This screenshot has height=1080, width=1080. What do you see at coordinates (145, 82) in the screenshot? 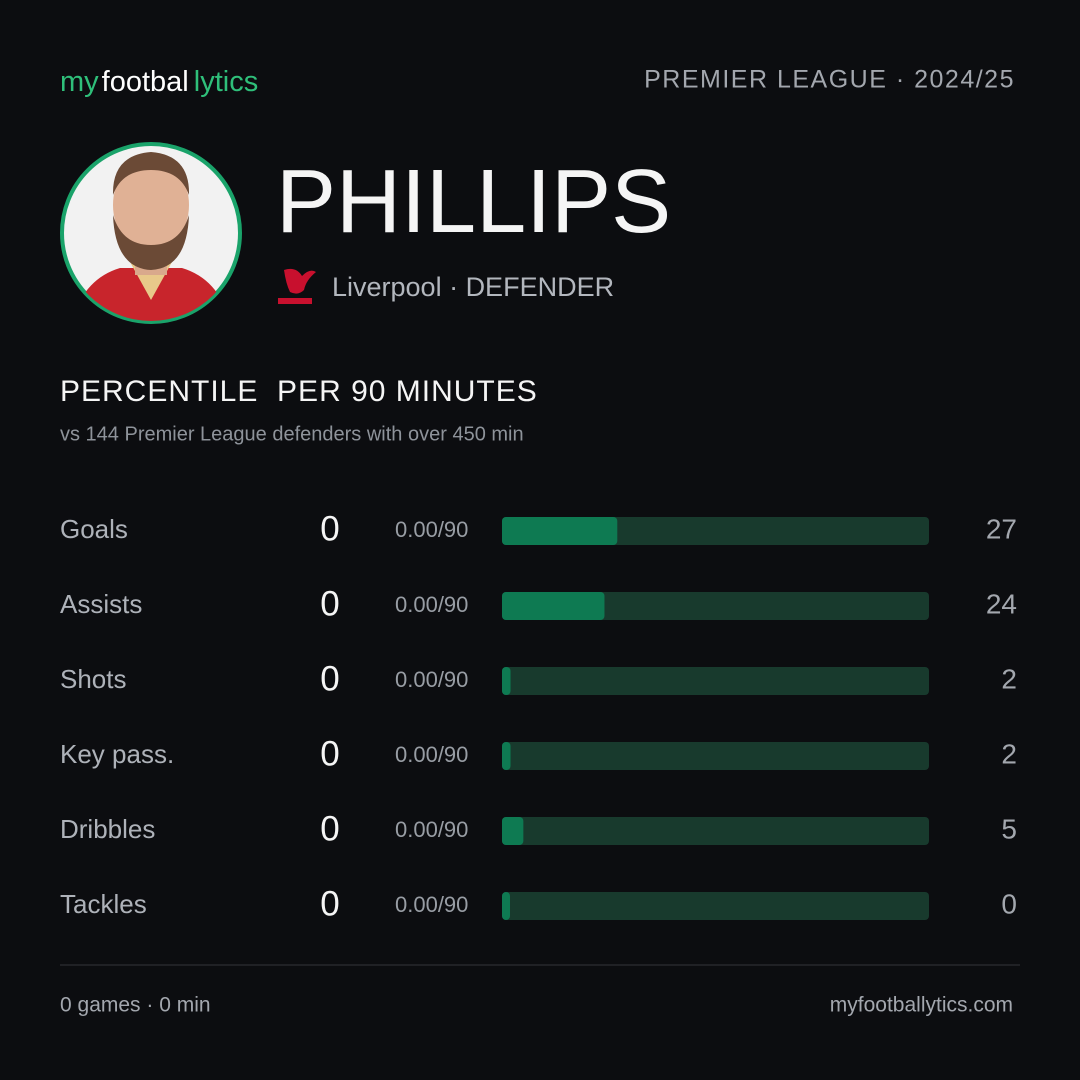
I see `logo-part: footbal` at bounding box center [145, 82].